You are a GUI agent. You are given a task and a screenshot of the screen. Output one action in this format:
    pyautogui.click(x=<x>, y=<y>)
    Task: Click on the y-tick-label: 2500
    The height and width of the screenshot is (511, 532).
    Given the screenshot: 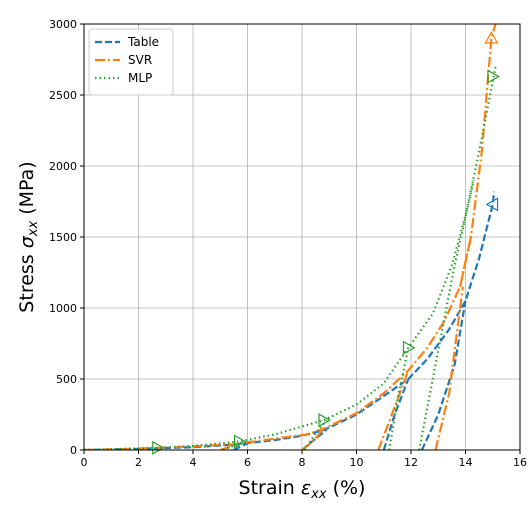 What is the action you would take?
    pyautogui.click(x=63, y=95)
    